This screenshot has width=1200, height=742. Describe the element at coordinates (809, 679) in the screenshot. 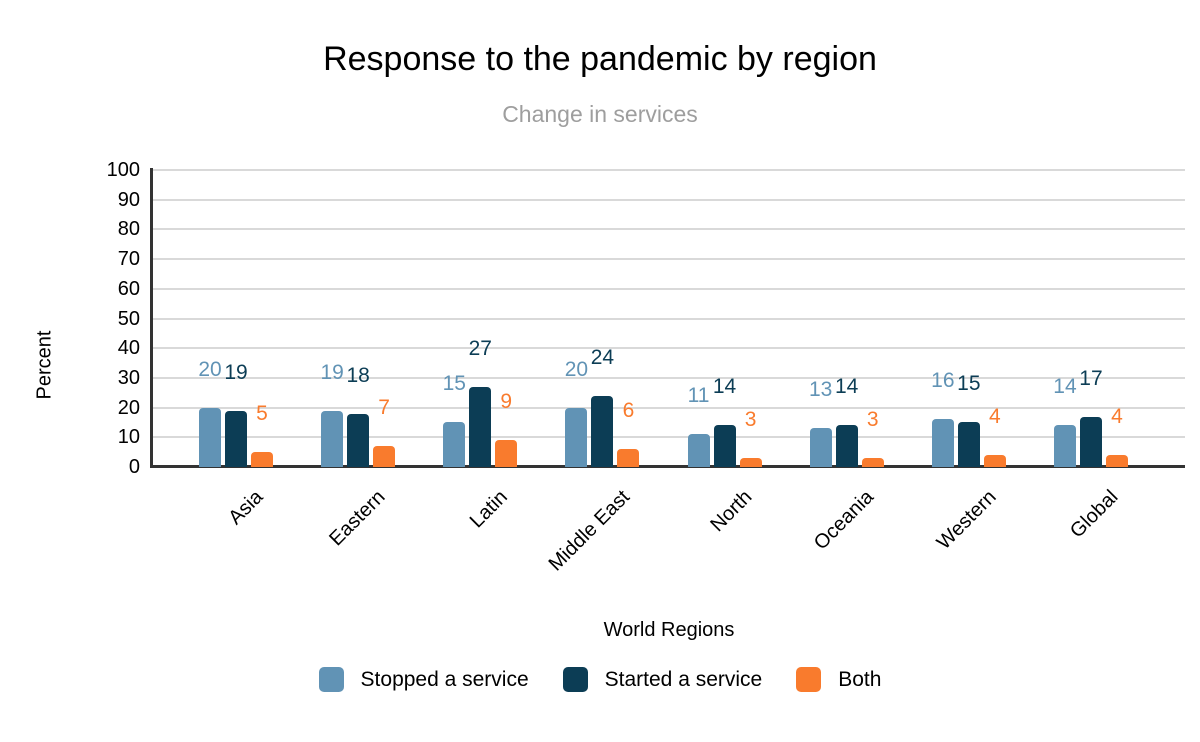

I see `legend-swatch-both` at that location.